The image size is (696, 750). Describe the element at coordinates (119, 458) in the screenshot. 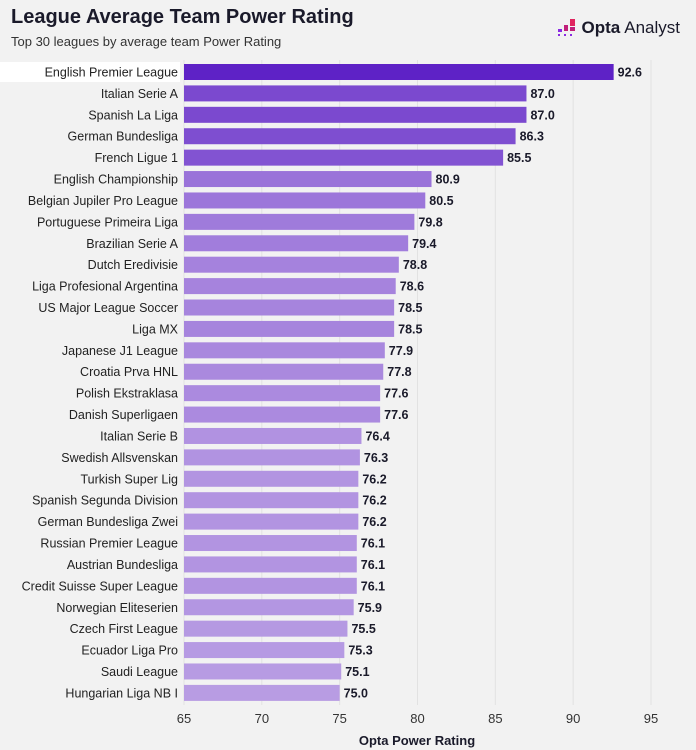

I see `category-label: Swedish Allsvenskan` at that location.